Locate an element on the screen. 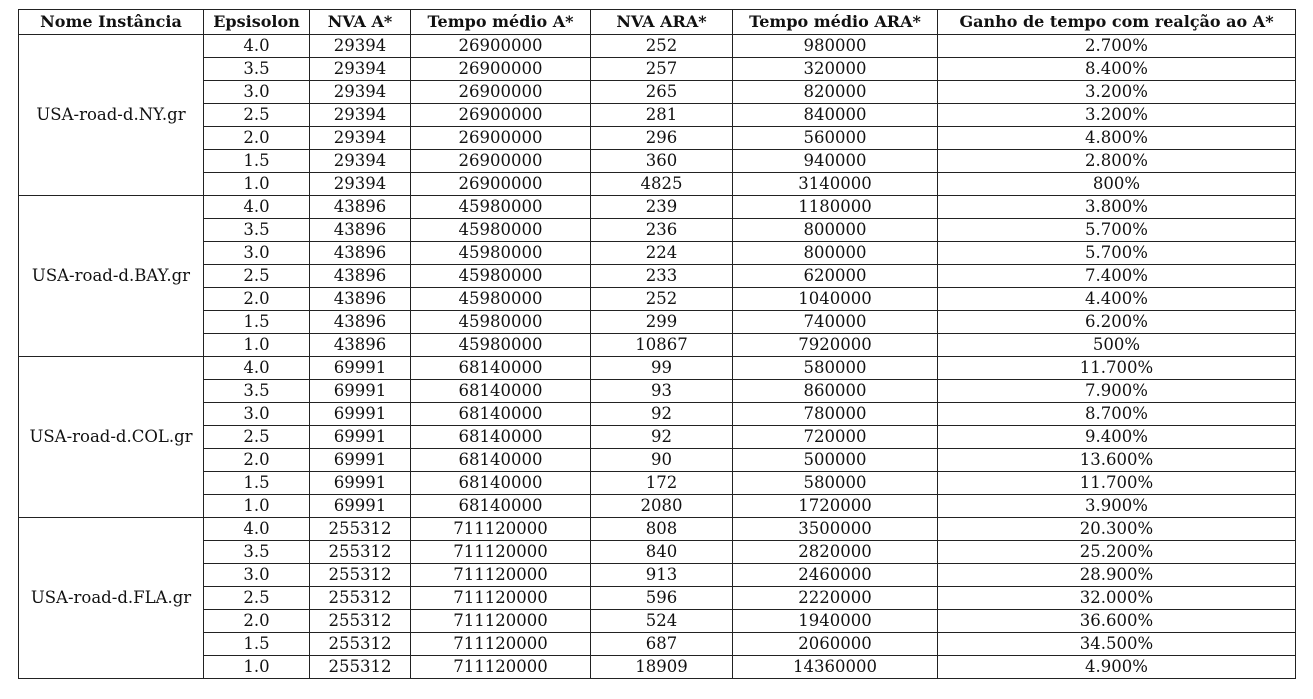 The width and height of the screenshot is (1313, 699). cell-time-gain: 3.800% is located at coordinates (1116, 207).